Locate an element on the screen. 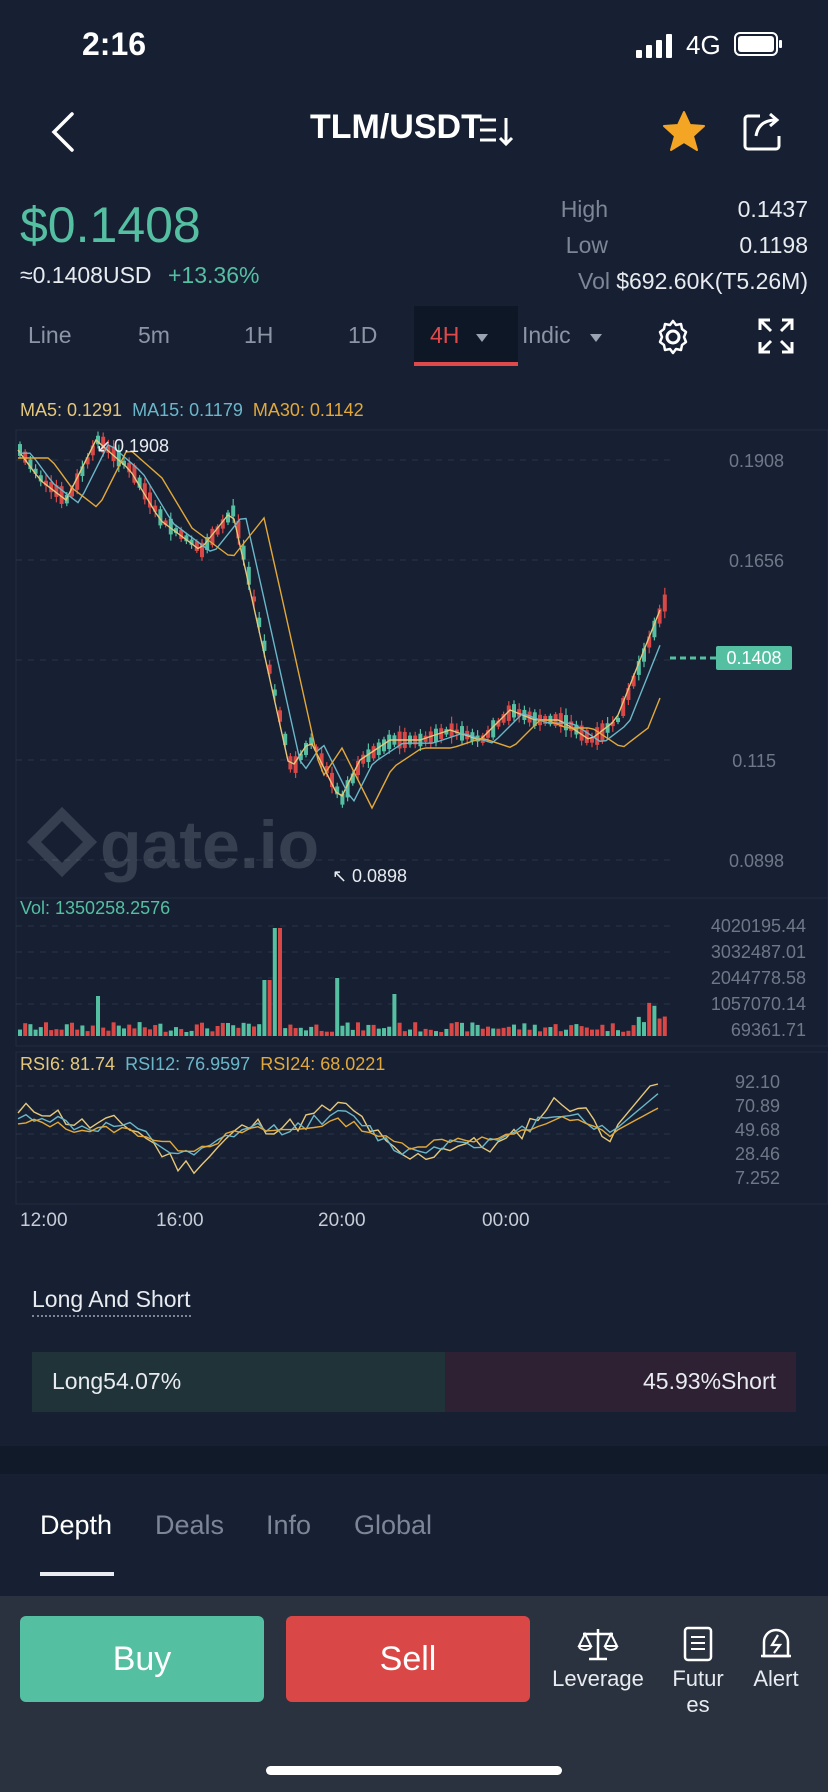 The height and width of the screenshot is (1792, 828). min-arrow-icon: ↖ is located at coordinates (339, 876).